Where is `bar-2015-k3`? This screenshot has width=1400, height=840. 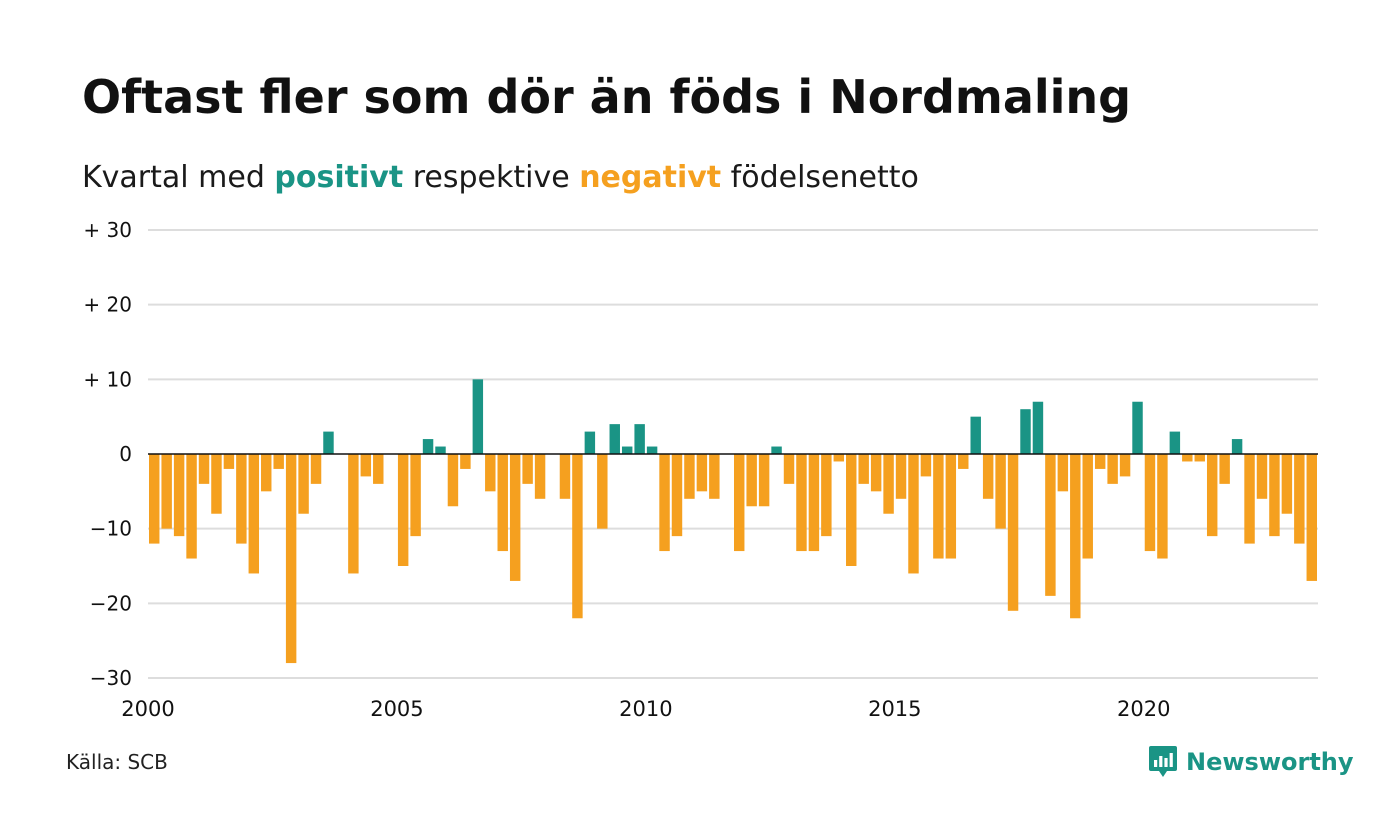 bar-2015-k3 is located at coordinates (926, 465).